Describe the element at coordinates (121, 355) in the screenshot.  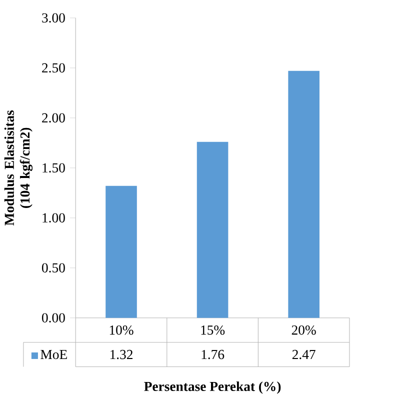
I see `data-label: 1.32` at that location.